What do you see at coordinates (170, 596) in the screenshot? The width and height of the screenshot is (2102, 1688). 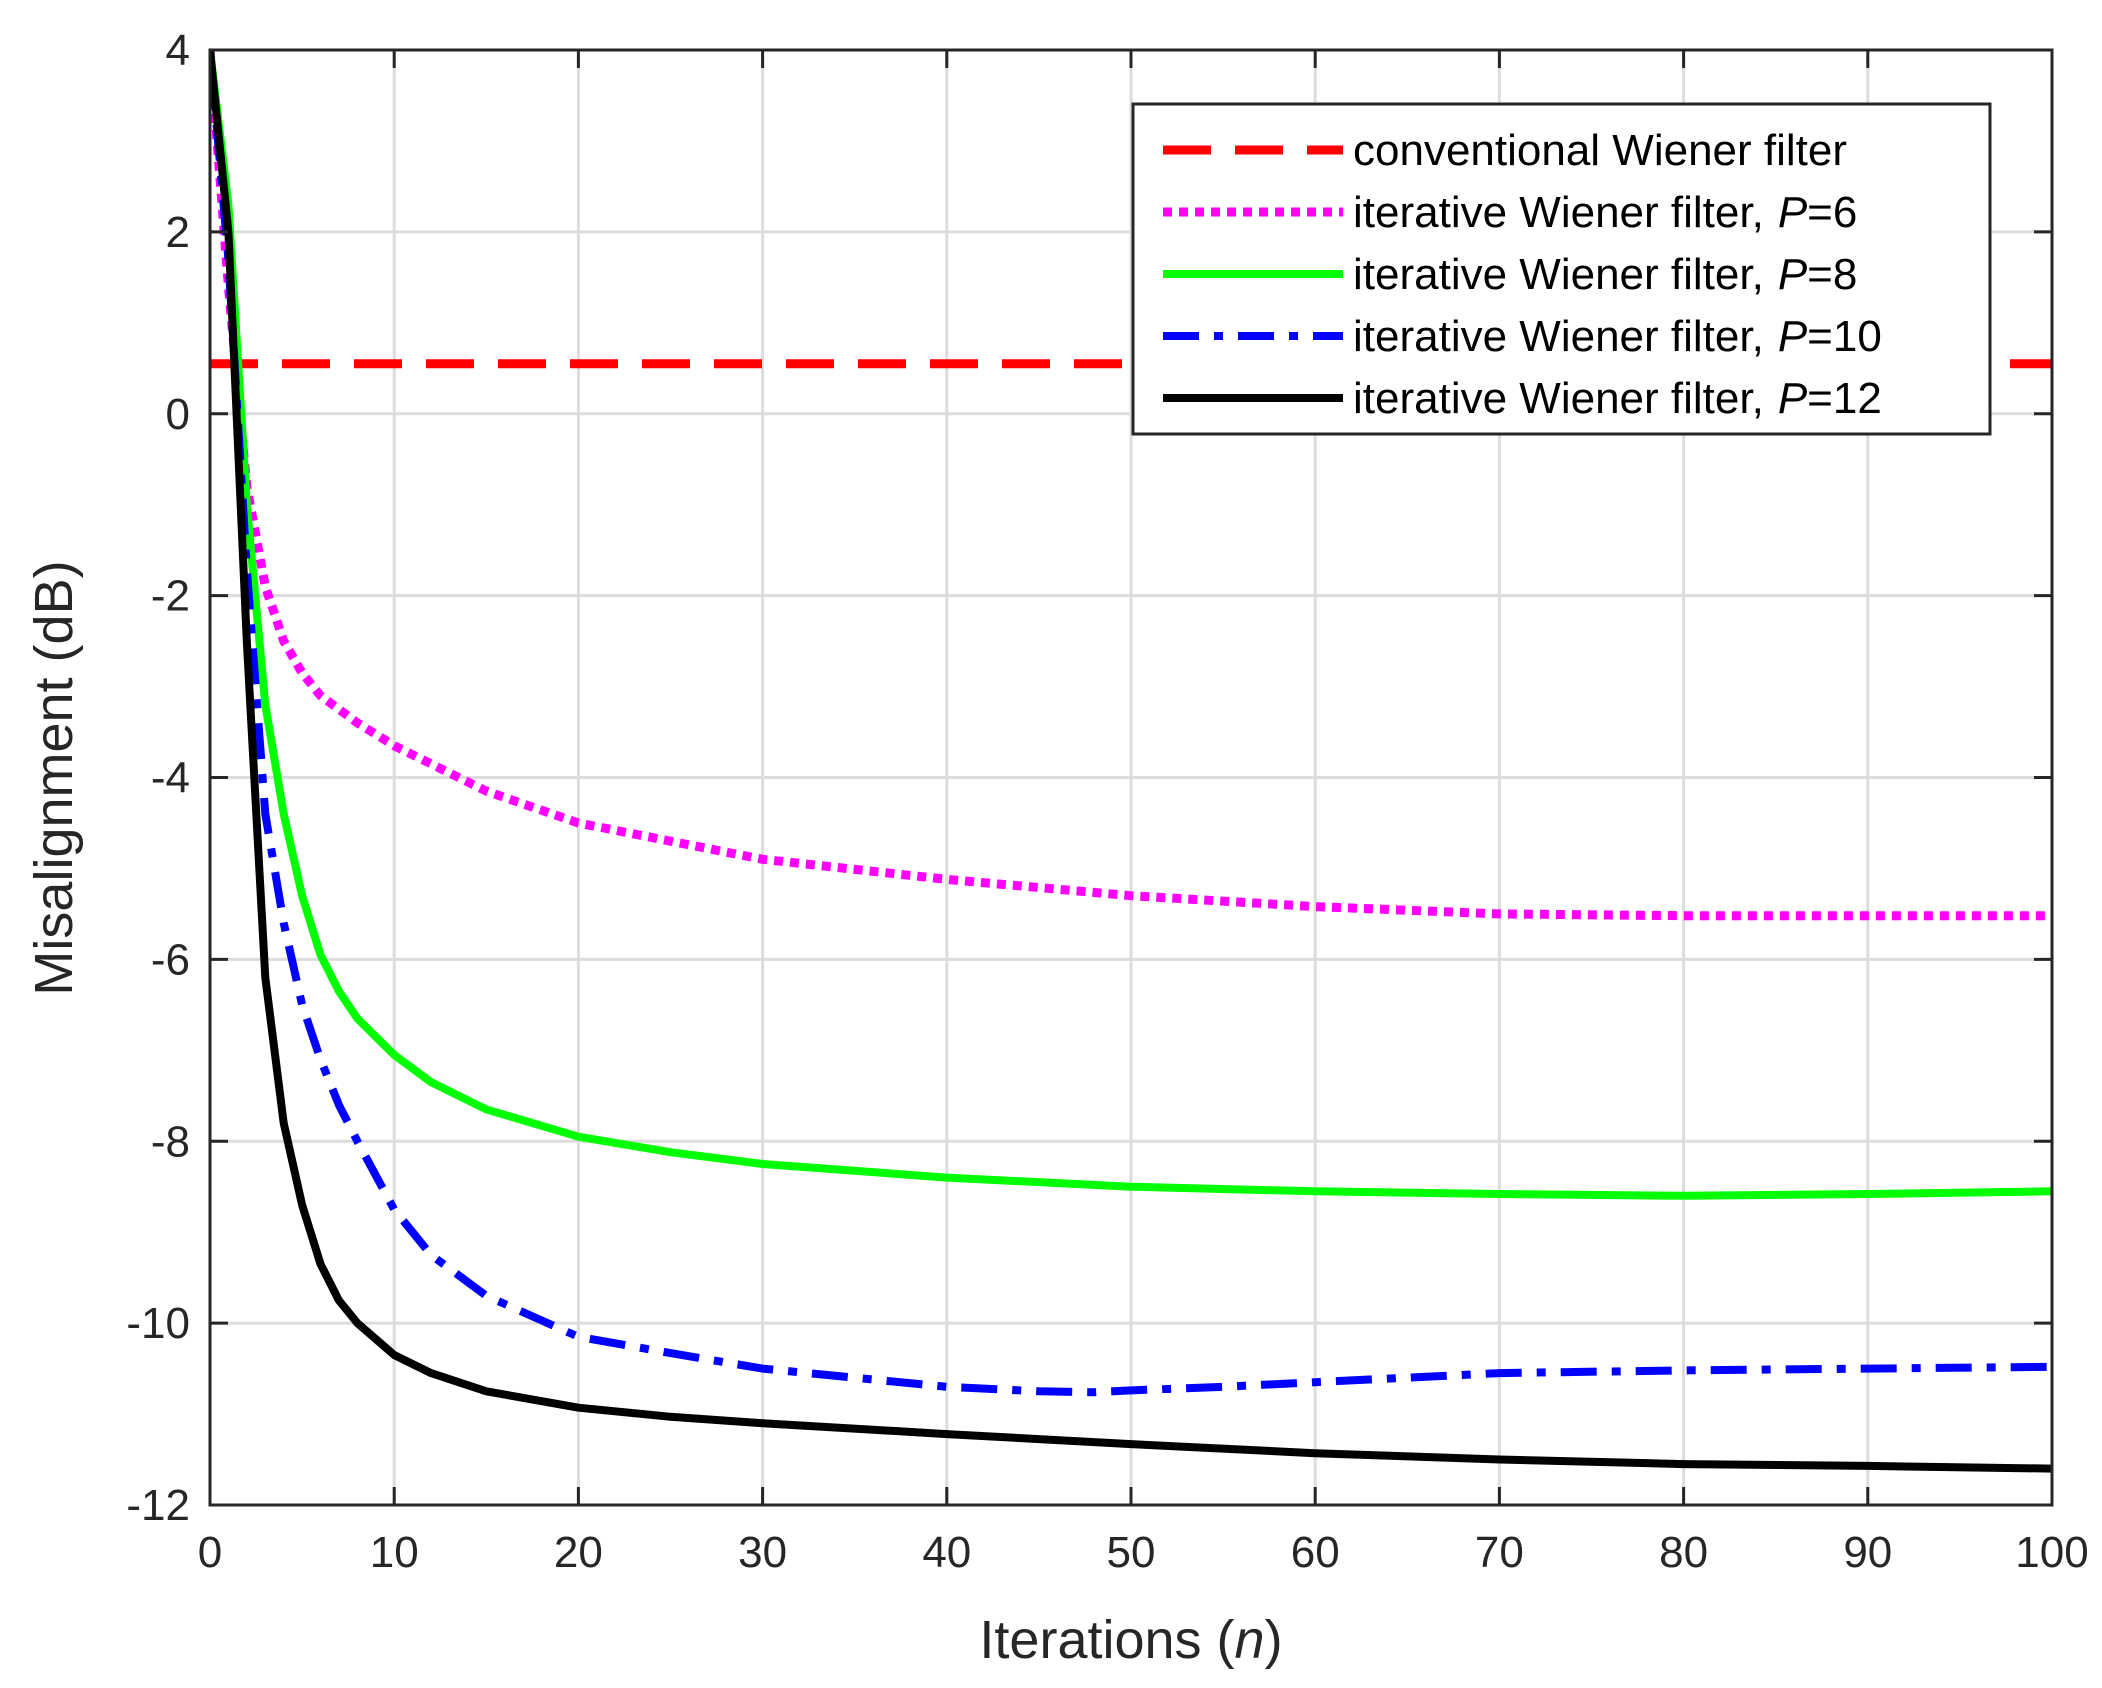 I see `y-tick-label: -2` at bounding box center [170, 596].